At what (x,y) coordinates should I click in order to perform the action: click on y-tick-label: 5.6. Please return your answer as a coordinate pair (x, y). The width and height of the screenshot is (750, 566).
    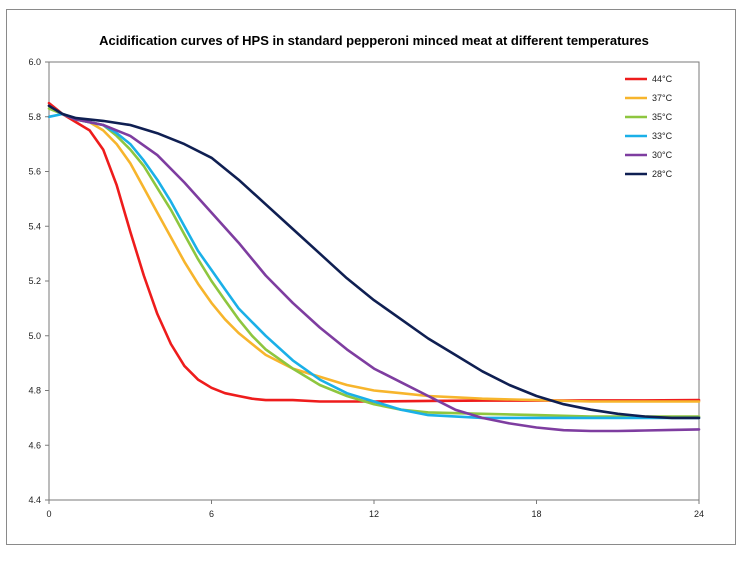
    Looking at the image, I should click on (34, 172).